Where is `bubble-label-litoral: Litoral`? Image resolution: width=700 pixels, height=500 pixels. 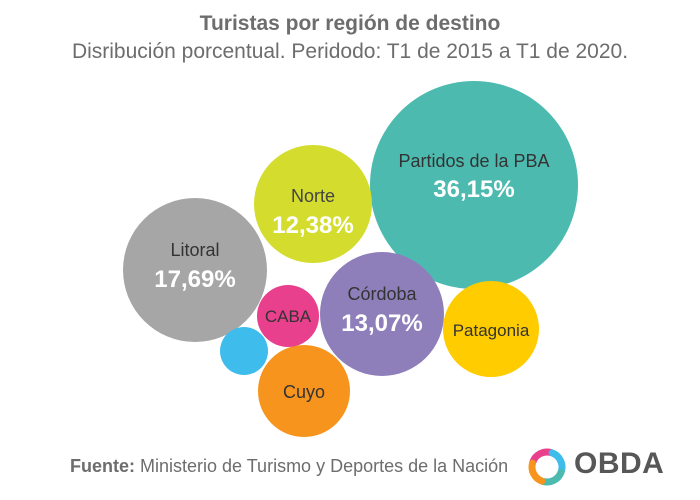
bubble-label-litoral: Litoral is located at coordinates (194, 250).